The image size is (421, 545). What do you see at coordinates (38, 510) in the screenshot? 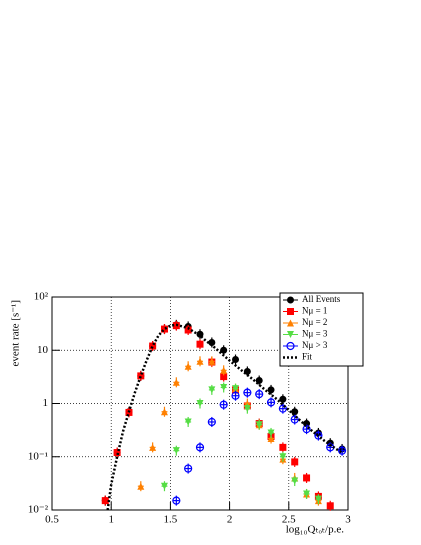
I see `y-tick-label: 10⁻²` at bounding box center [38, 510].